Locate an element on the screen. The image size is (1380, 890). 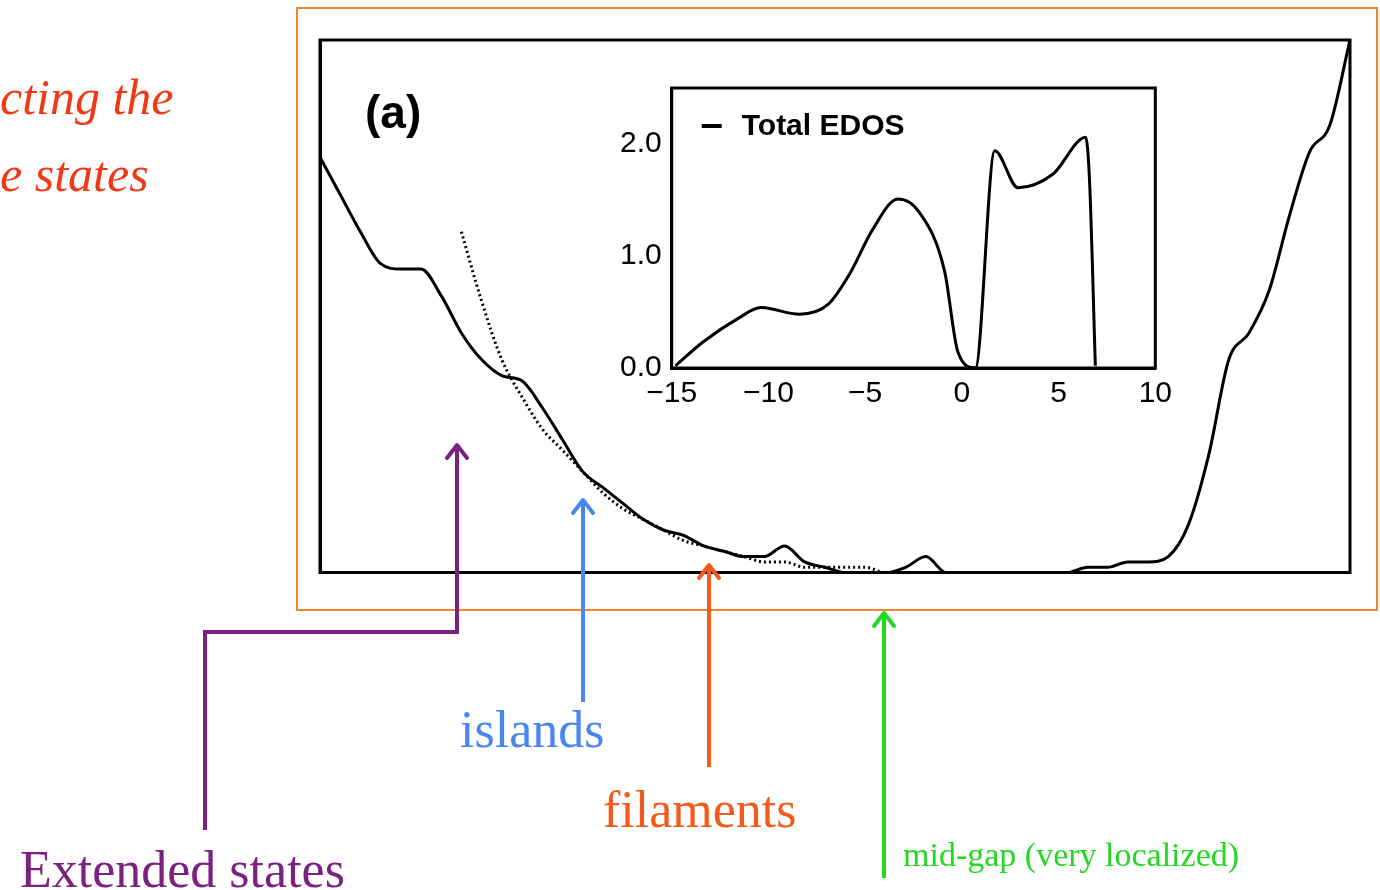
x-tick-label: 10 is located at coordinates (1155, 392).